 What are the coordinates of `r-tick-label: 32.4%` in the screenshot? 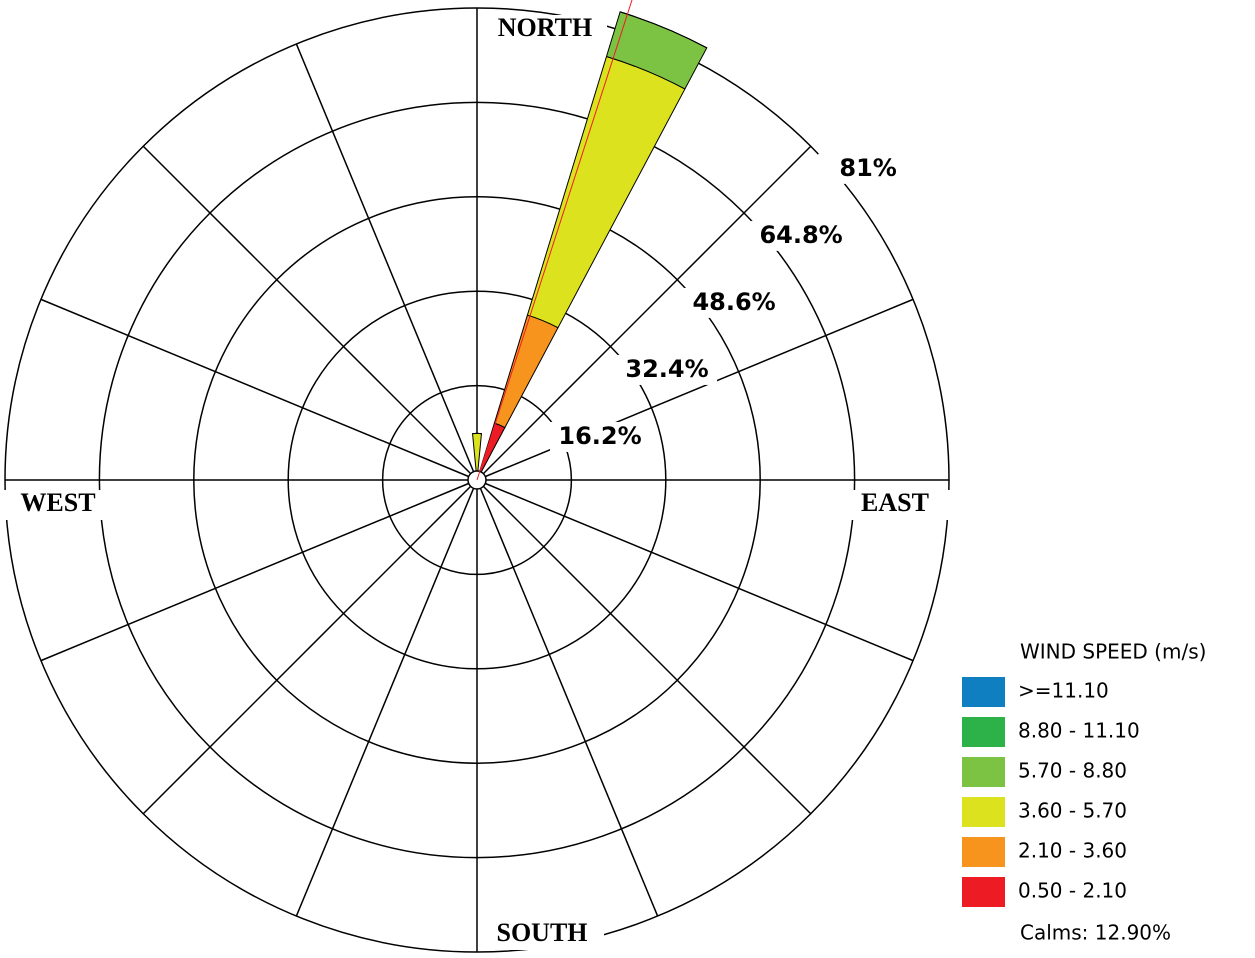 It's located at (666, 369).